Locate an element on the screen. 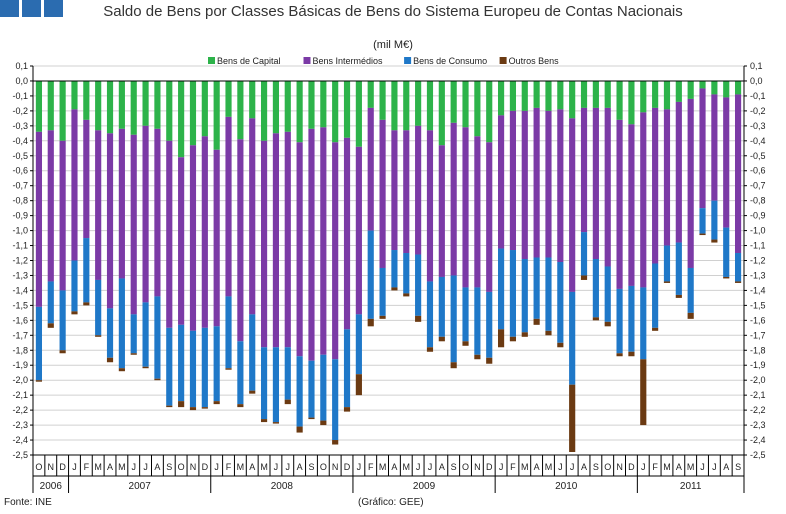  y-tick-label-right: -0,7 is located at coordinates (758, 186).